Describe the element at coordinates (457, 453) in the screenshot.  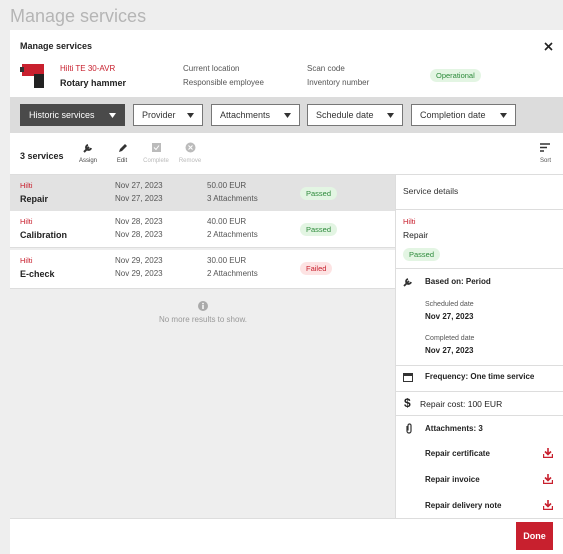
I see `attachment-file: Repair certificate` at that location.